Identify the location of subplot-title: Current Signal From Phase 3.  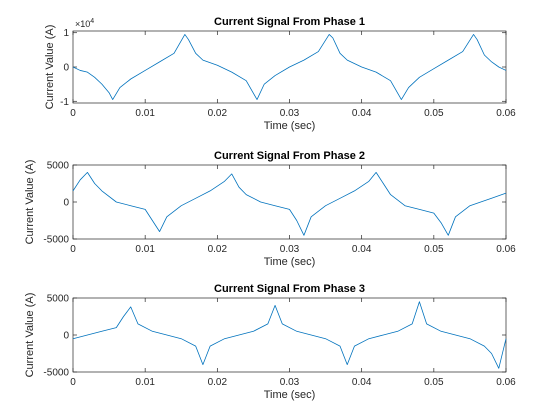
(289, 289).